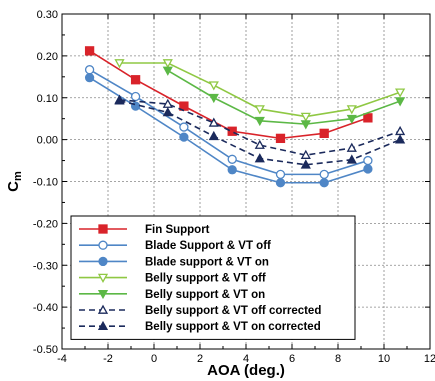 This screenshot has width=435, height=381. What do you see at coordinates (45, 224) in the screenshot?
I see `y-tick-label: -0.20` at bounding box center [45, 224].